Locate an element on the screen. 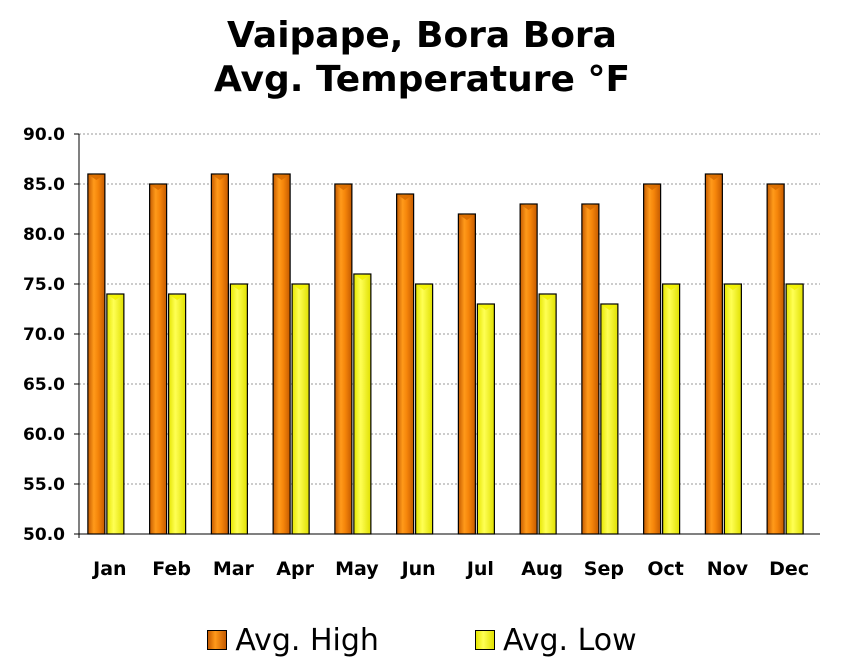 This screenshot has width=844, height=668. y-tick-label: 90.0 is located at coordinates (44, 135).